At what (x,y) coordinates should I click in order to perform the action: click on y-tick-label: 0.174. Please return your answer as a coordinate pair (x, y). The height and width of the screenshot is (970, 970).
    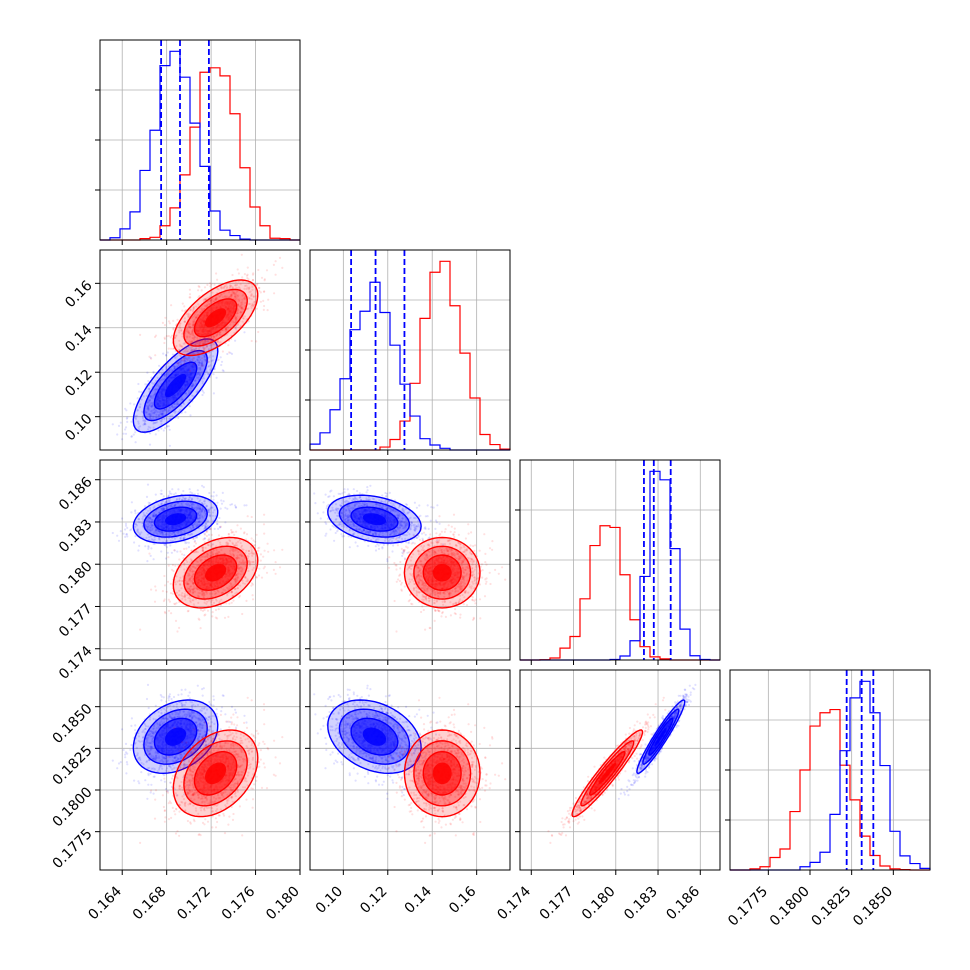
    Looking at the image, I should click on (76, 663).